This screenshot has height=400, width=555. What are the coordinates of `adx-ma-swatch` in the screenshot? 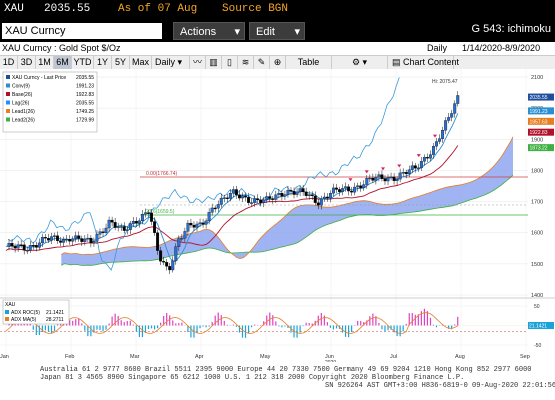 It's located at (7, 319).